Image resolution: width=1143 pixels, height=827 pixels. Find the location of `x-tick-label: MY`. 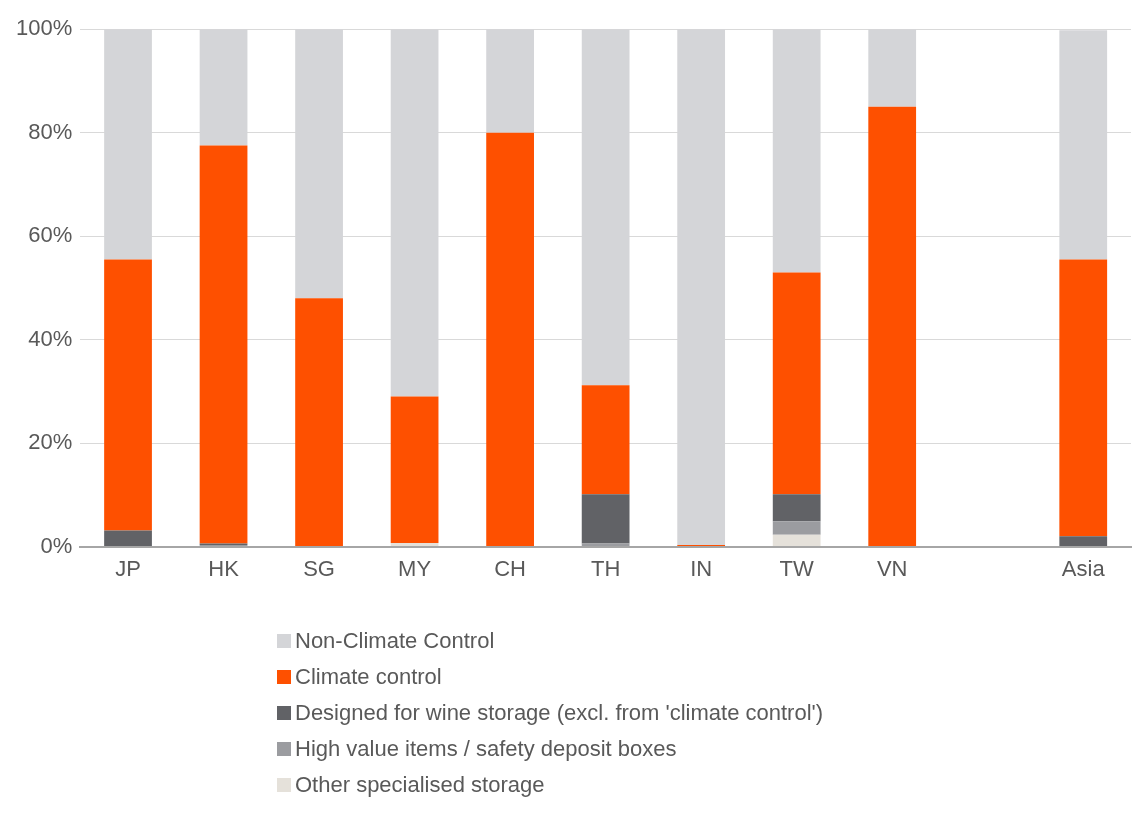

x-tick-label: MY is located at coordinates (415, 568).